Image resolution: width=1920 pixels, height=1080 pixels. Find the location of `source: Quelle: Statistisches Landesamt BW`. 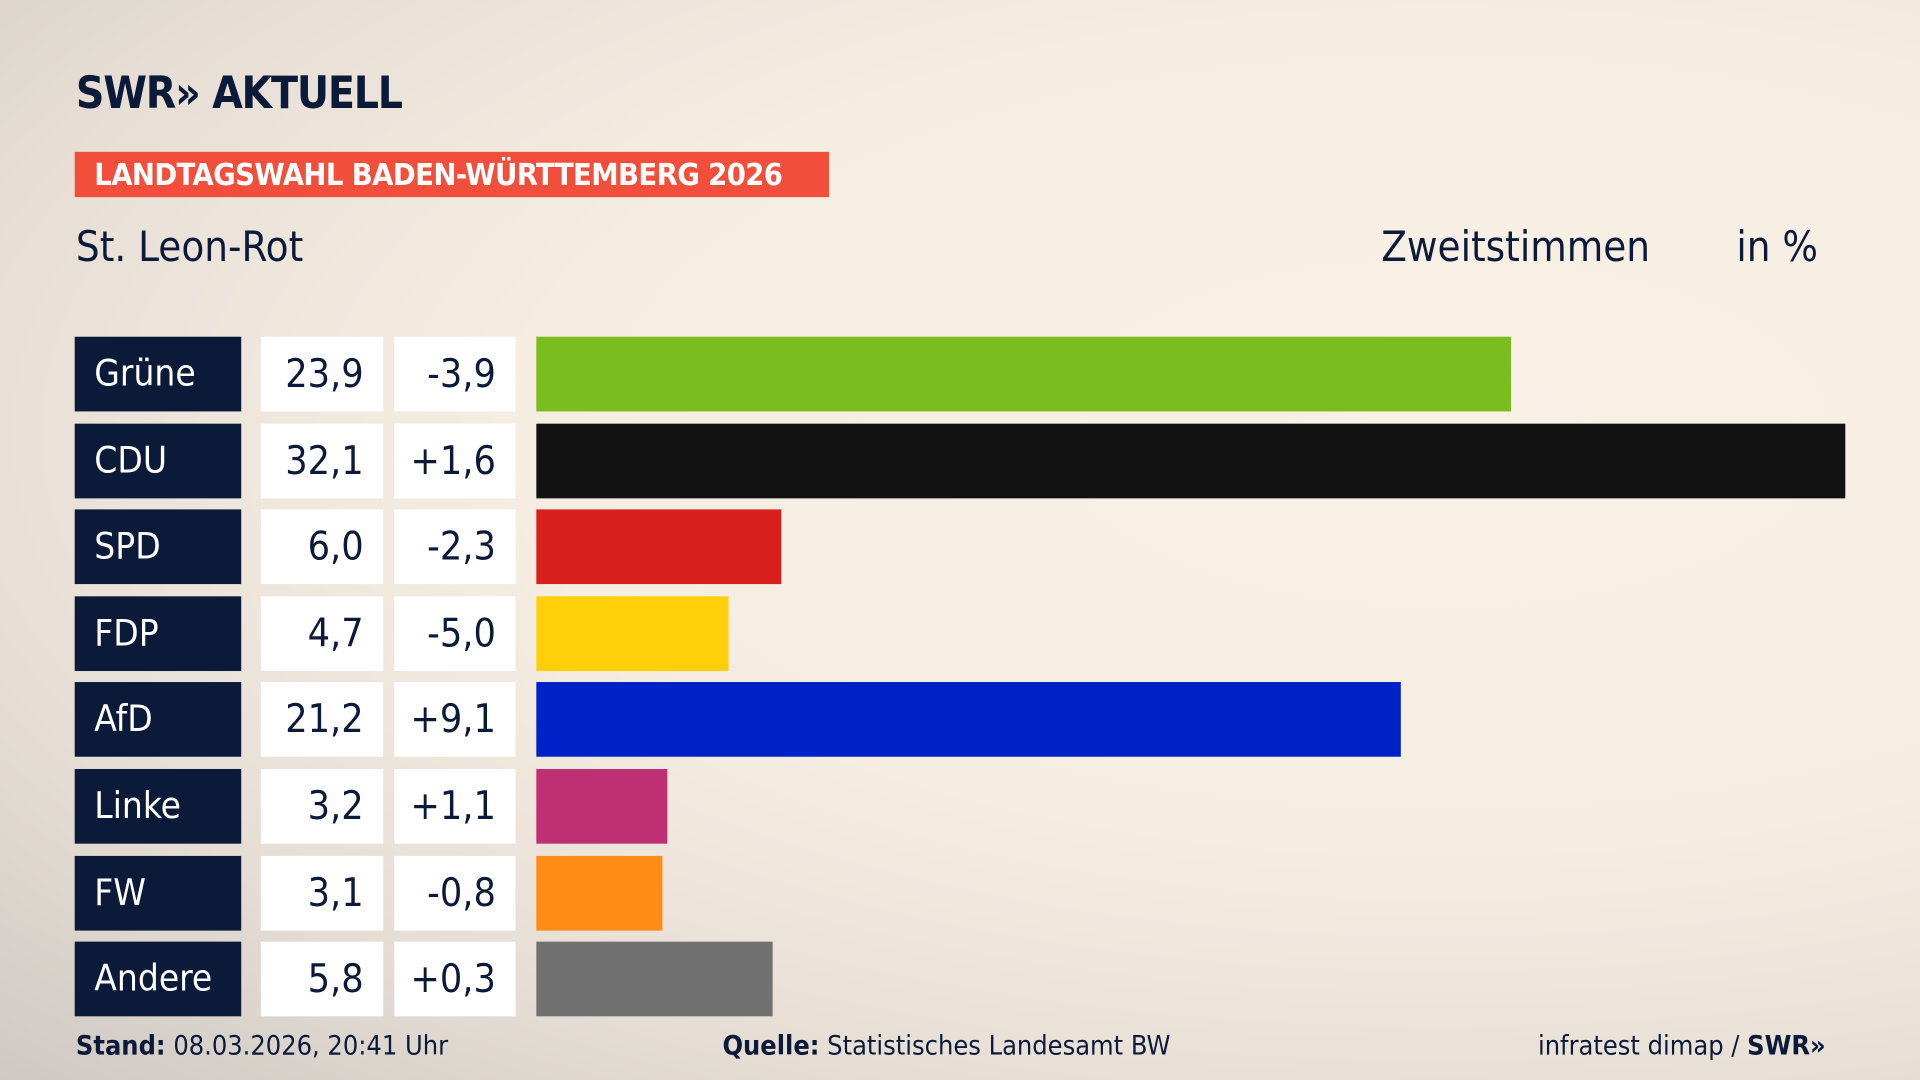

source: Quelle: Statistisches Landesamt BW is located at coordinates (946, 1046).